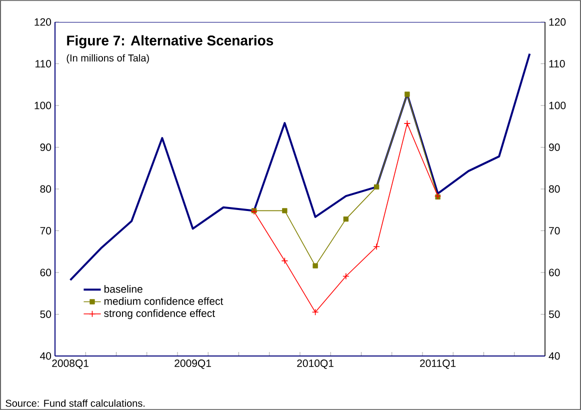 This screenshot has width=581, height=410. What do you see at coordinates (43, 22) in the screenshot?
I see `y-tick-label: 120` at bounding box center [43, 22].